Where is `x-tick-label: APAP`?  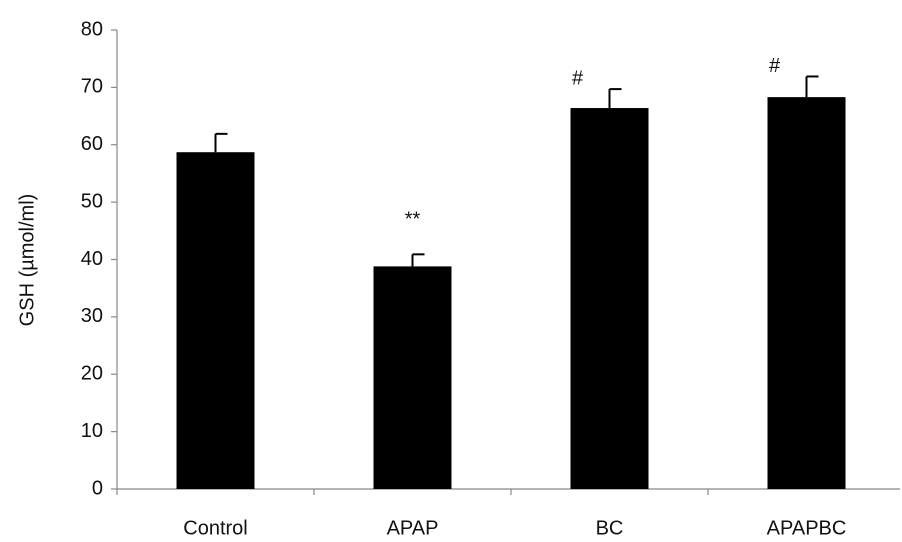
x-tick-label: APAP is located at coordinates (413, 528).